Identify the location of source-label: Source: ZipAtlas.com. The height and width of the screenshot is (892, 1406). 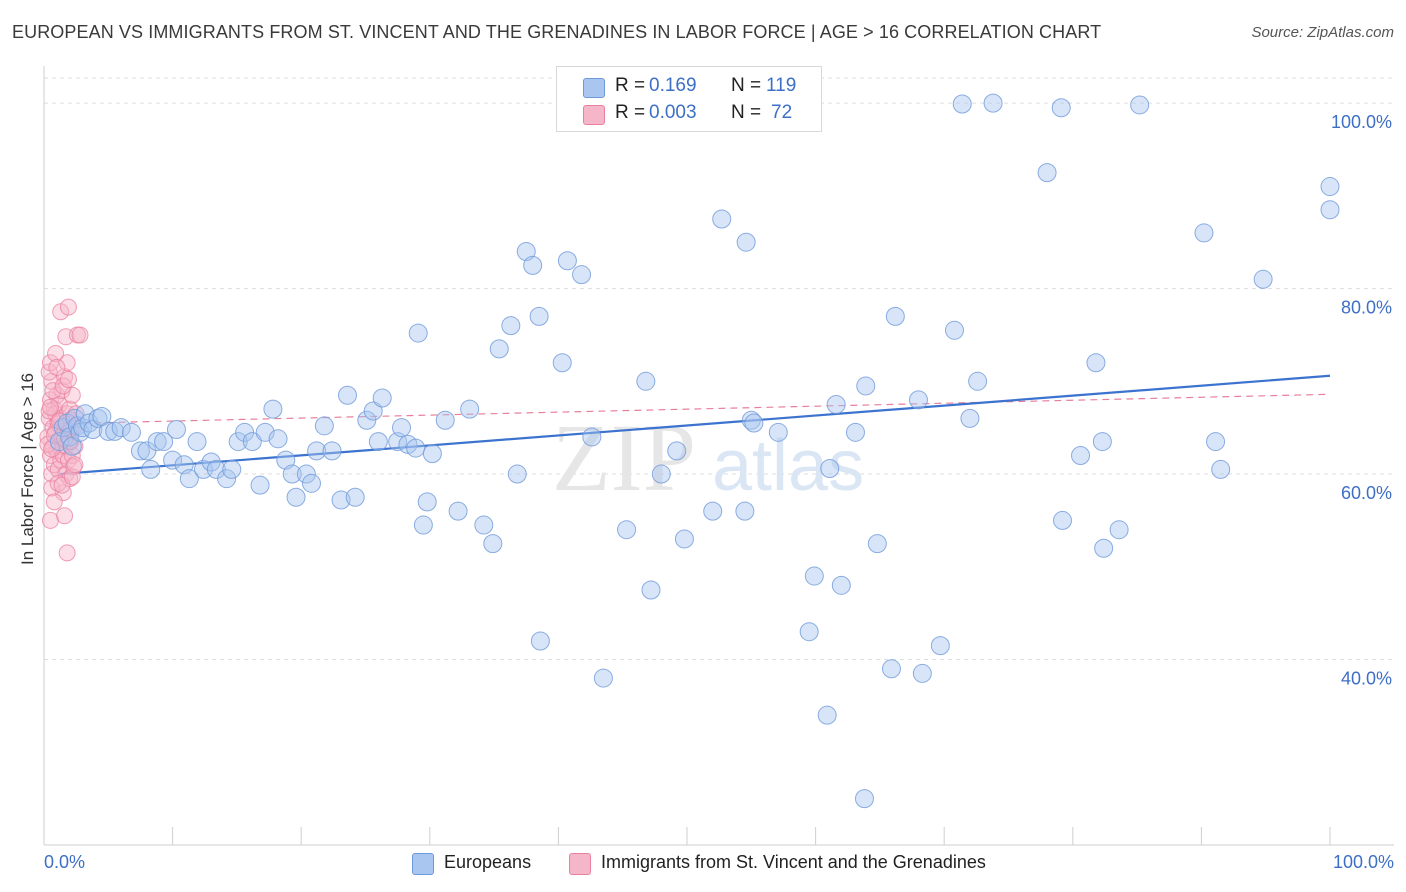
(1322, 32).